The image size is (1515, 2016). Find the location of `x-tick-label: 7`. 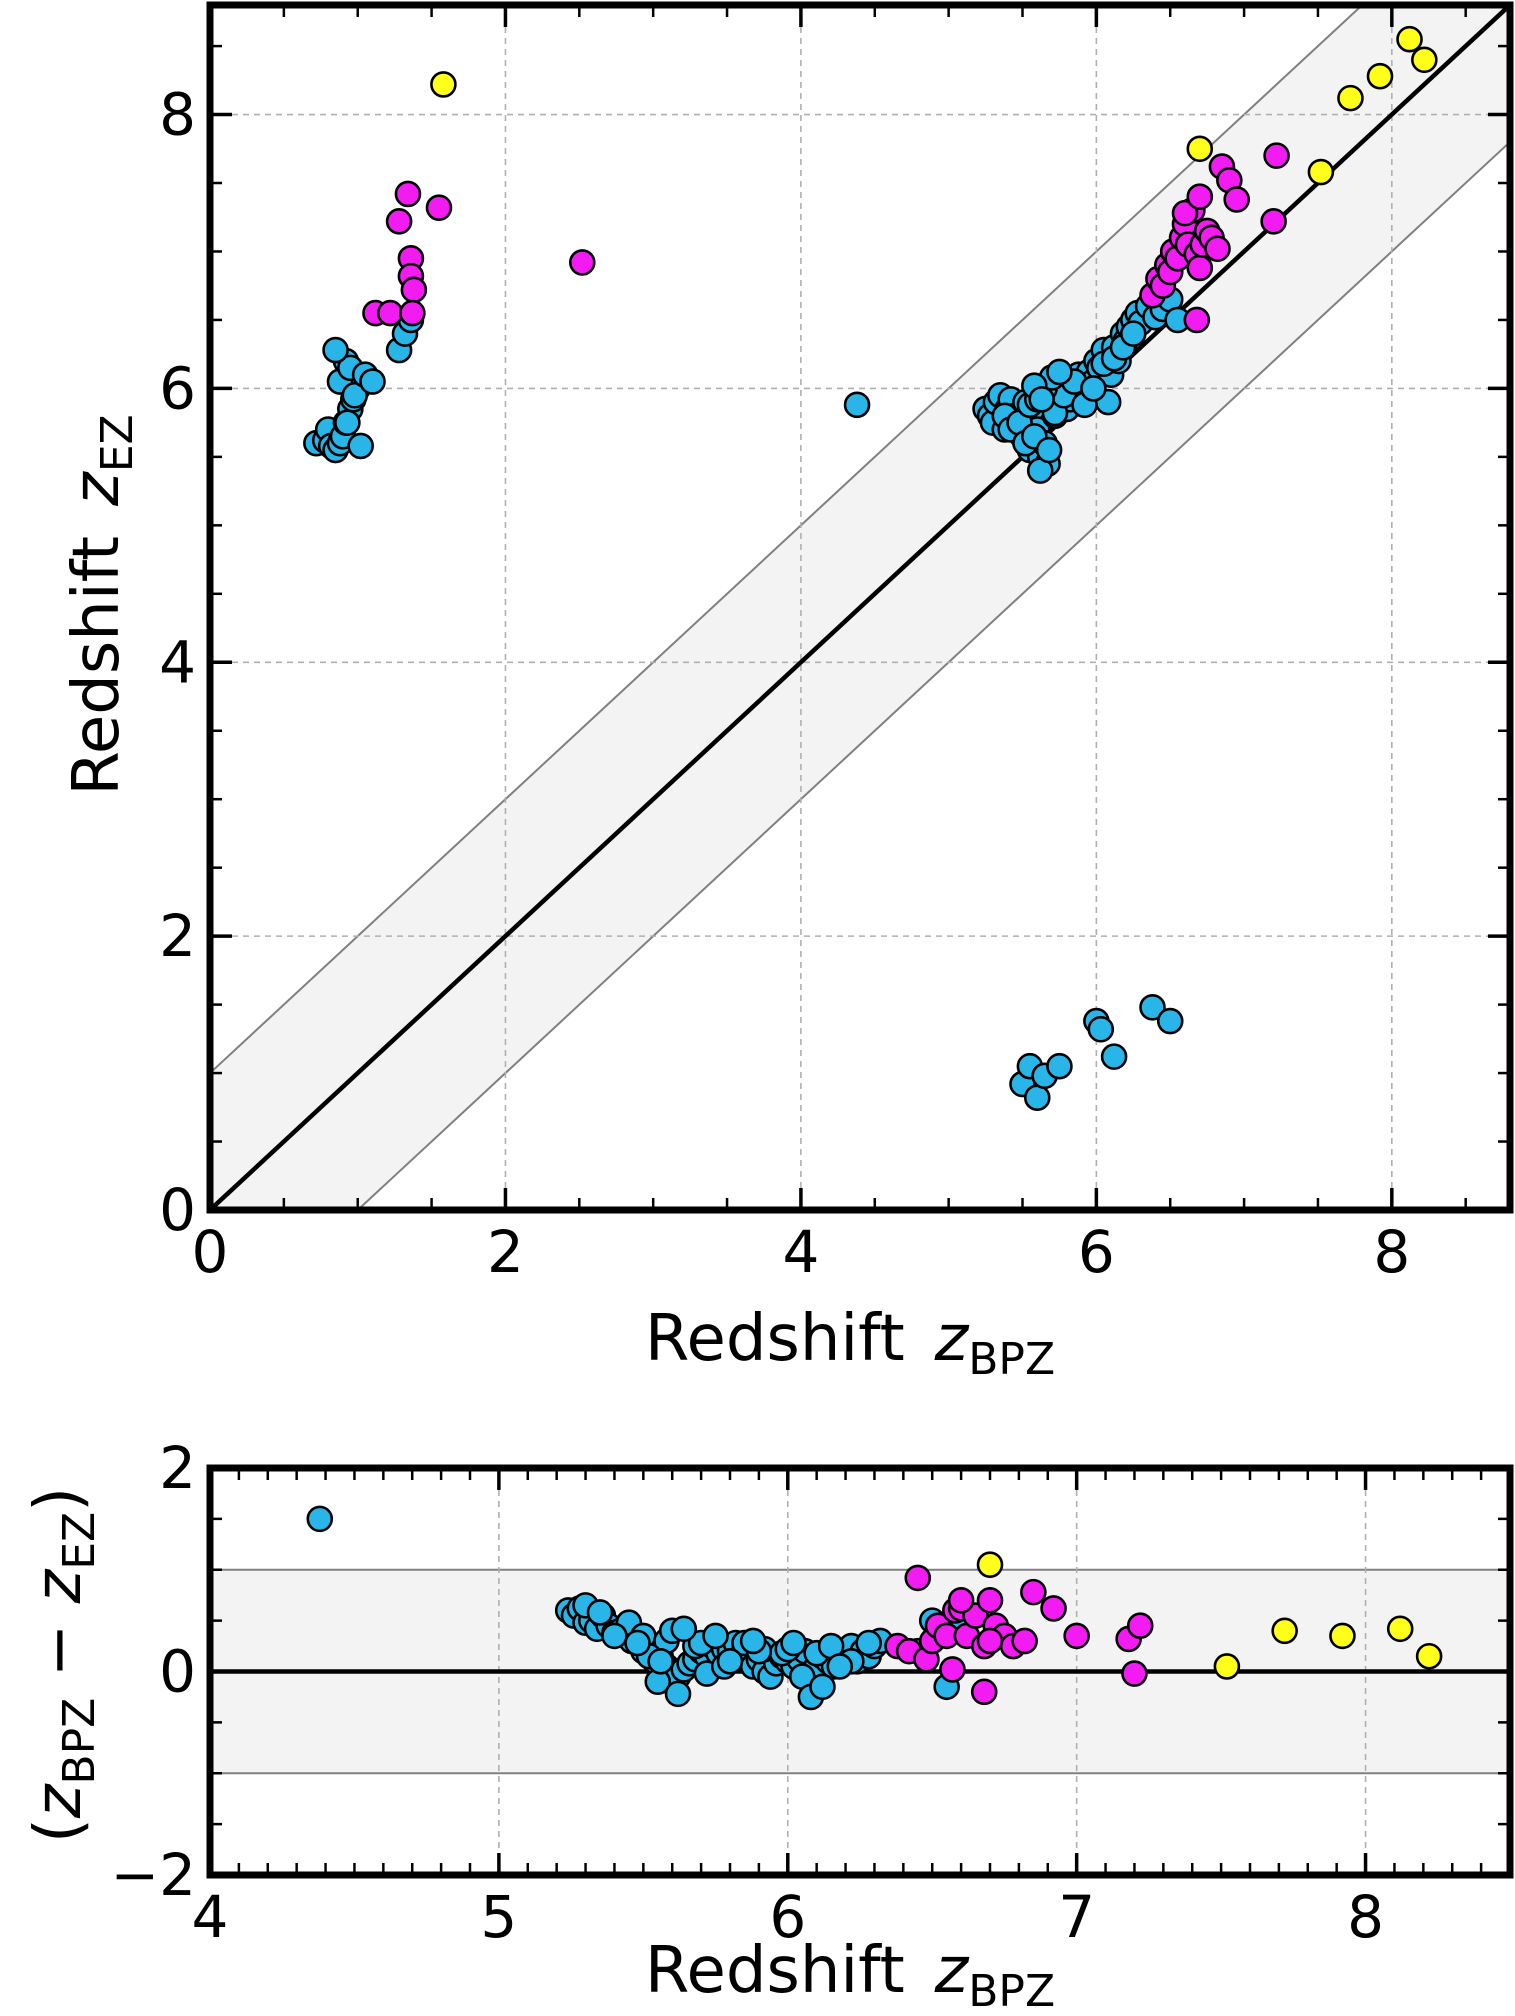

x-tick-label: 7 is located at coordinates (1076, 1917).